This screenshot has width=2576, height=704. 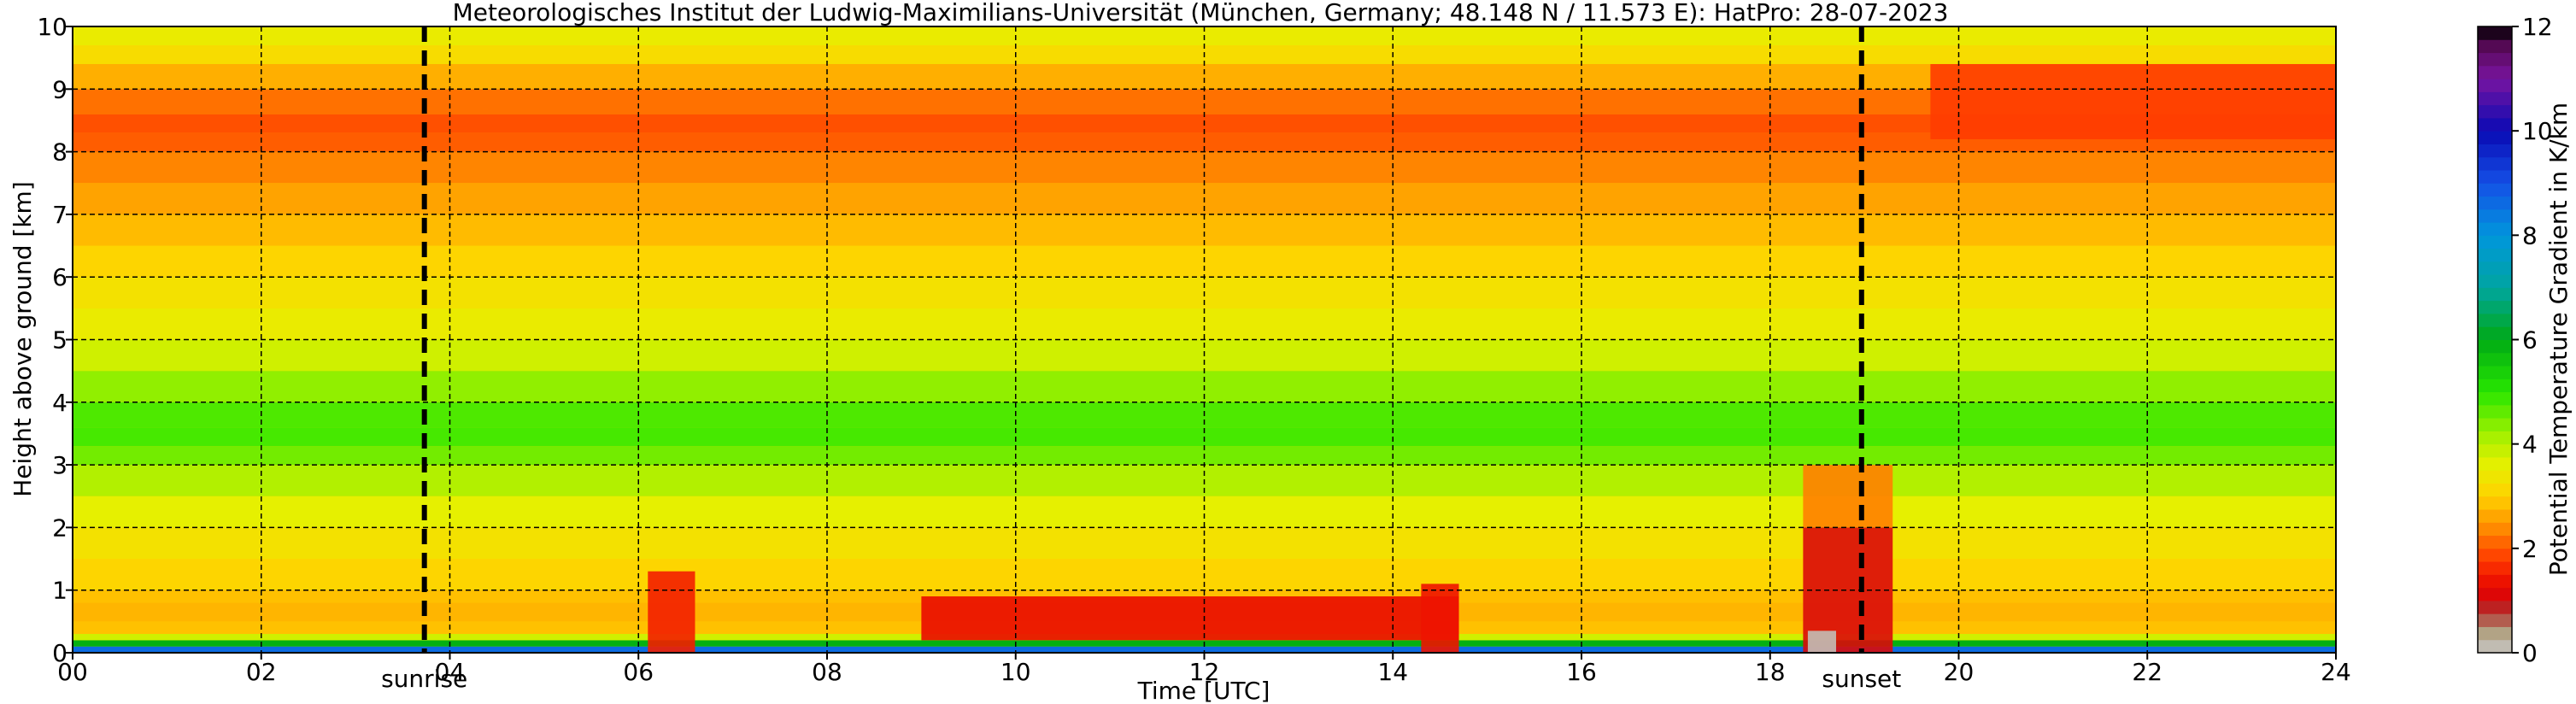 What do you see at coordinates (52, 27) in the screenshot?
I see `y-tick-label: 10` at bounding box center [52, 27].